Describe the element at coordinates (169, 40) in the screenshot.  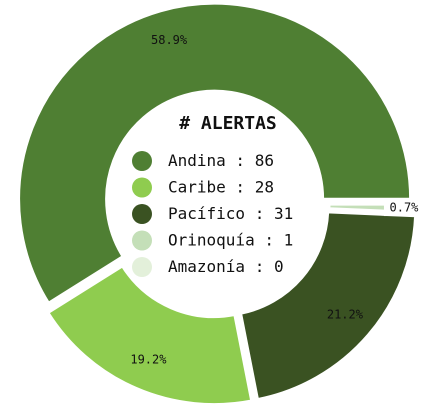
I see `percent-label: 58.9%` at that location.